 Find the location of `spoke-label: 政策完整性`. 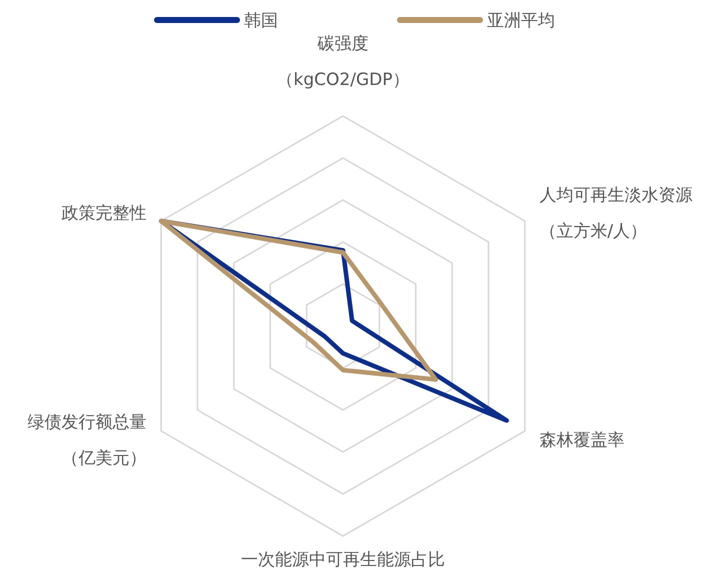

spoke-label: 政策完整性 is located at coordinates (104, 214).